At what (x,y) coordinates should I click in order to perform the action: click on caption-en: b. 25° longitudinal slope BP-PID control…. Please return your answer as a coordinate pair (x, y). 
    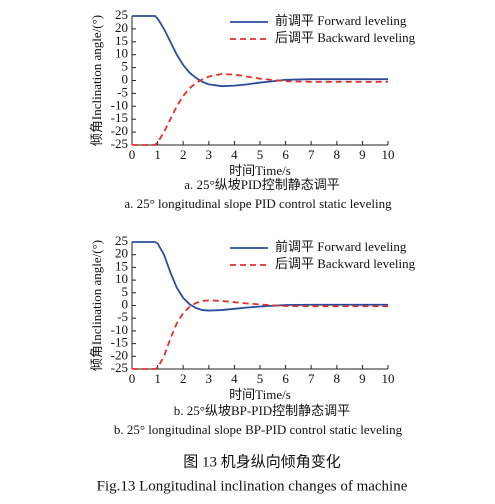
    Looking at the image, I should click on (258, 429).